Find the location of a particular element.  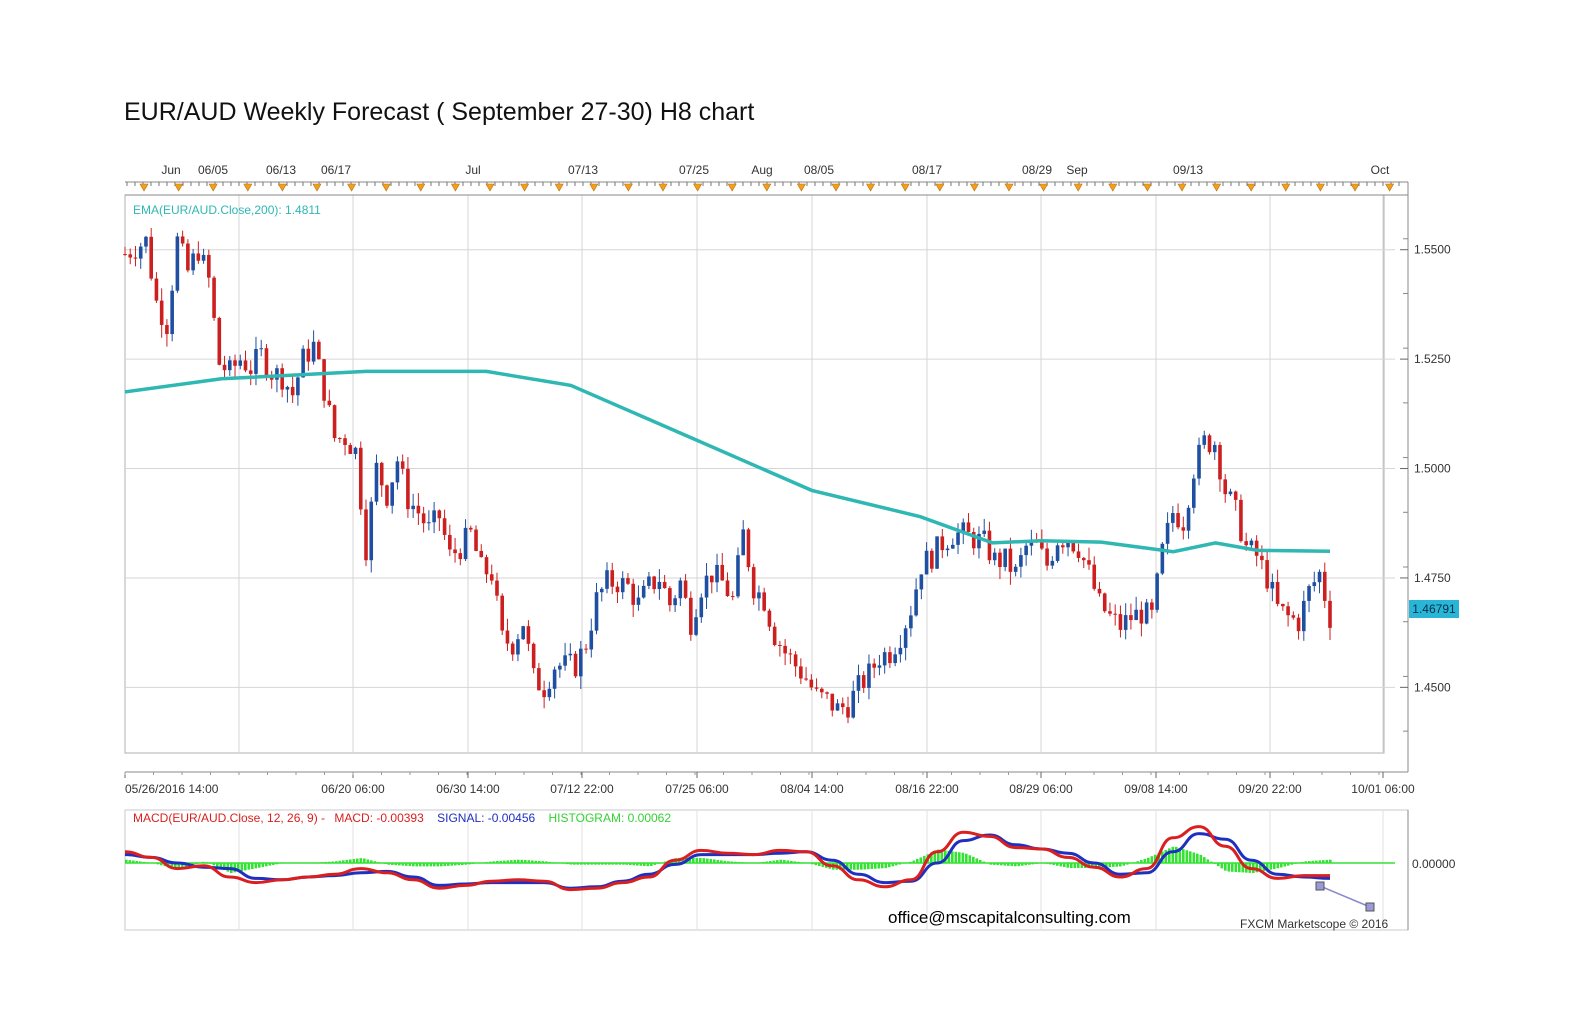

signal-legend-value: SIGNAL: -0.00456 is located at coordinates (486, 818).